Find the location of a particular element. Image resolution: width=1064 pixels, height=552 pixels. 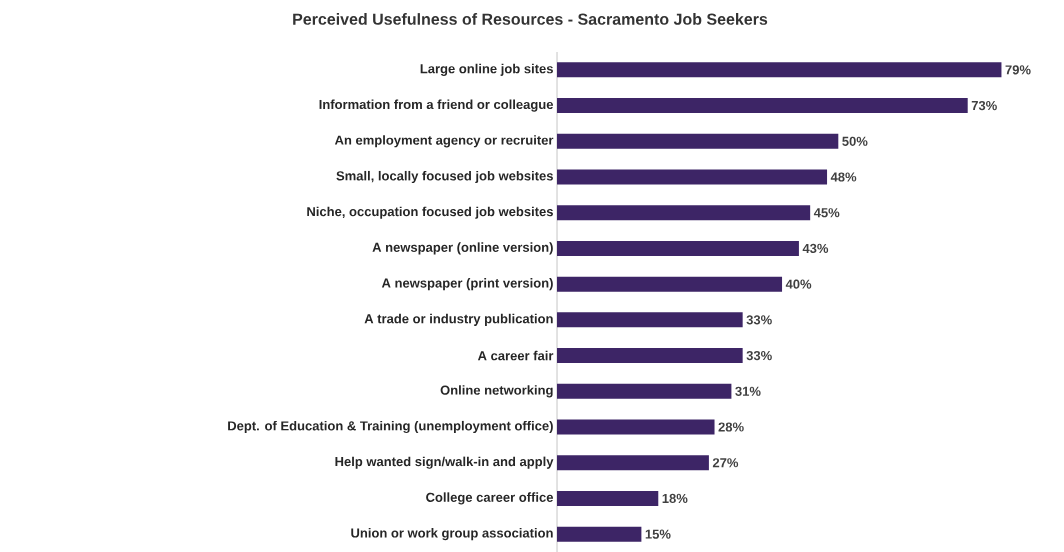

data-label: 27% is located at coordinates (725, 463).